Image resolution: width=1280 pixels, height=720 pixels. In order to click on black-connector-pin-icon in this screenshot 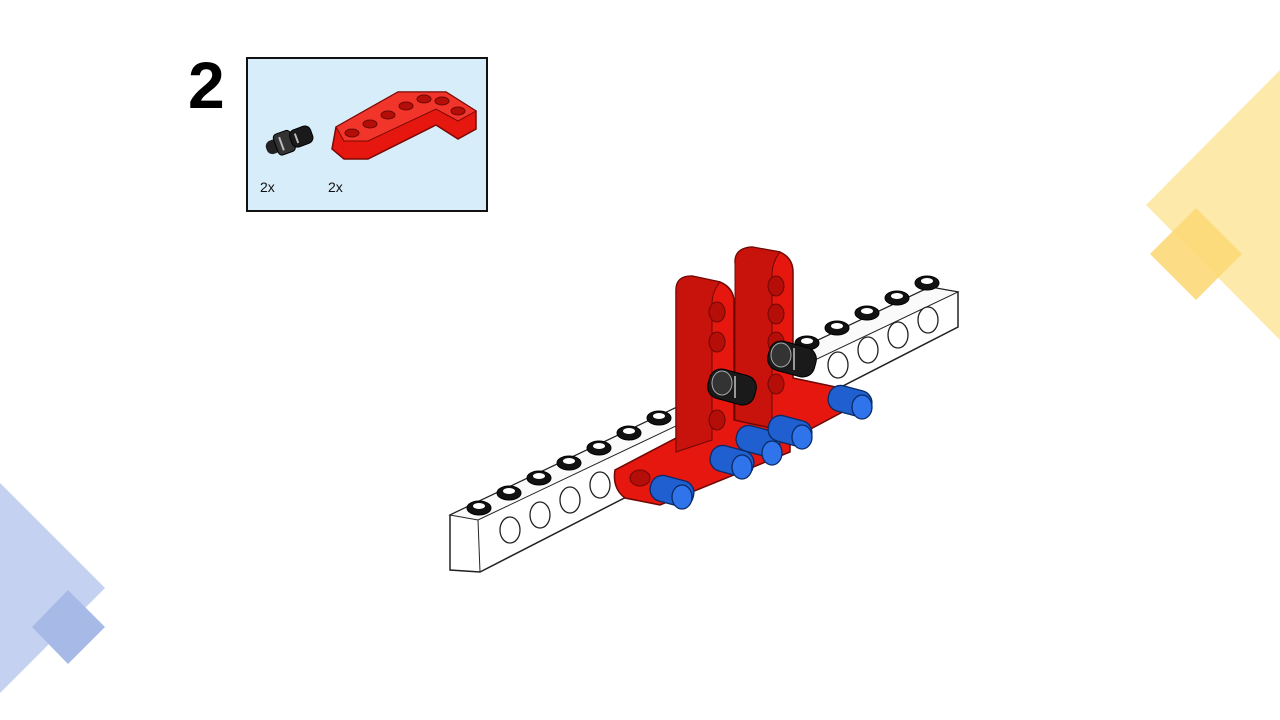, I will do `click(289, 140)`.